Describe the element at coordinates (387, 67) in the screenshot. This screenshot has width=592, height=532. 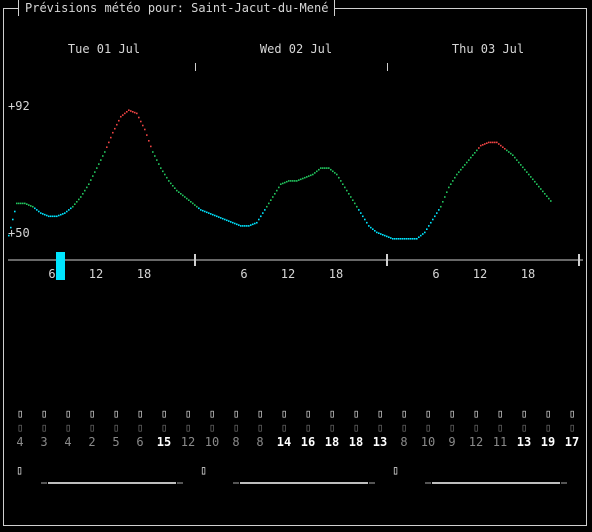
I see `day-separator-tick` at that location.